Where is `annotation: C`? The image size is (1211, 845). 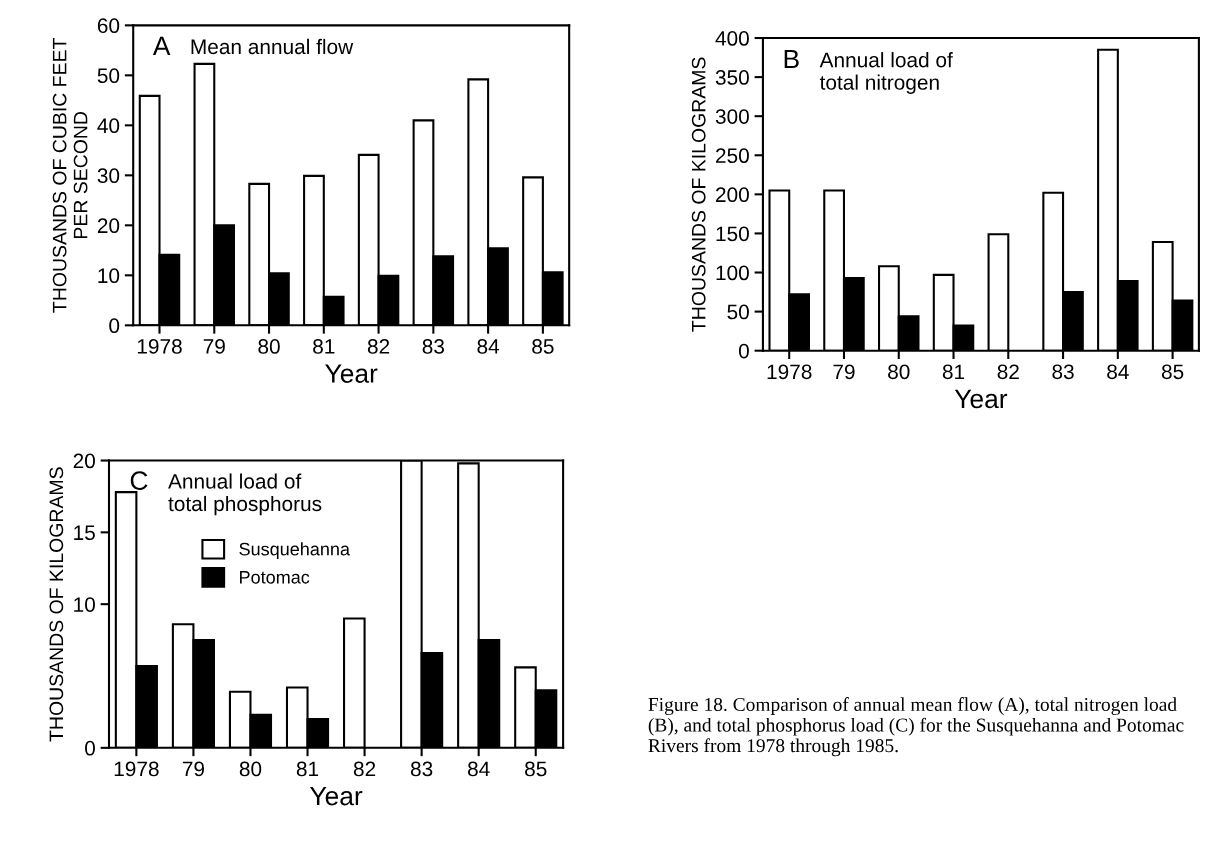 annotation: C is located at coordinates (139, 480).